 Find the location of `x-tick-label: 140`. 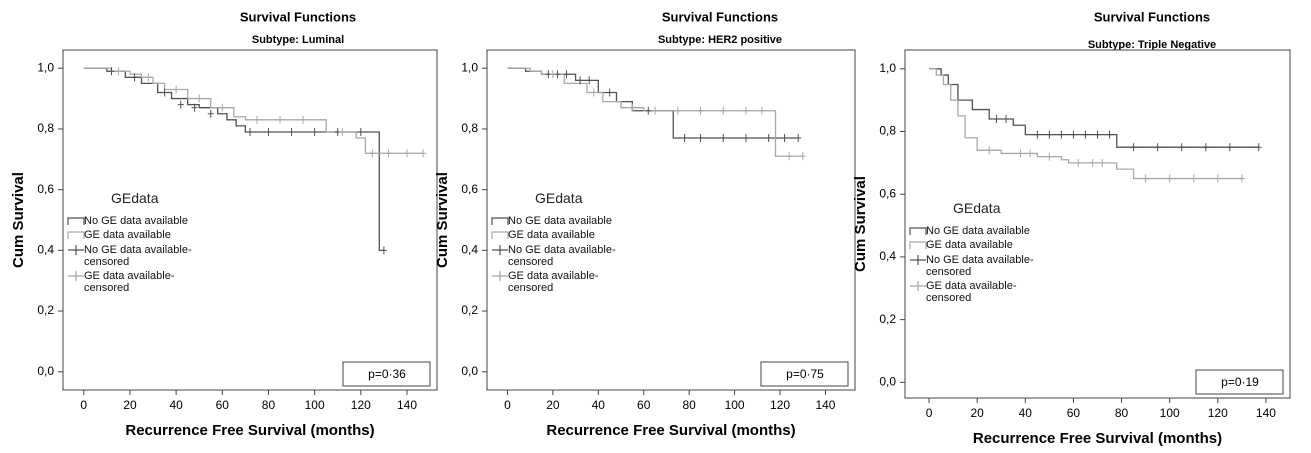

x-tick-label: 140 is located at coordinates (1266, 413).